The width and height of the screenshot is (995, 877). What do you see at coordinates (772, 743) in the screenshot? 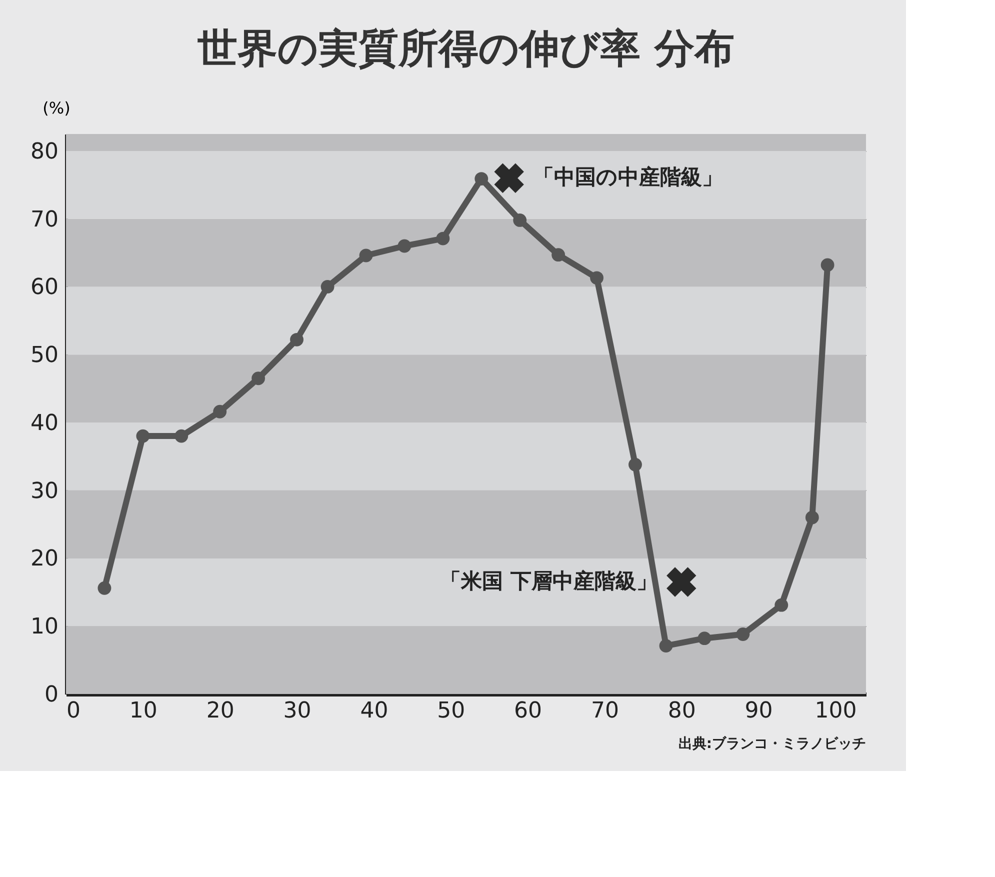
I see `source-note: 出典:ブランコ・ミラノビッチ` at bounding box center [772, 743].